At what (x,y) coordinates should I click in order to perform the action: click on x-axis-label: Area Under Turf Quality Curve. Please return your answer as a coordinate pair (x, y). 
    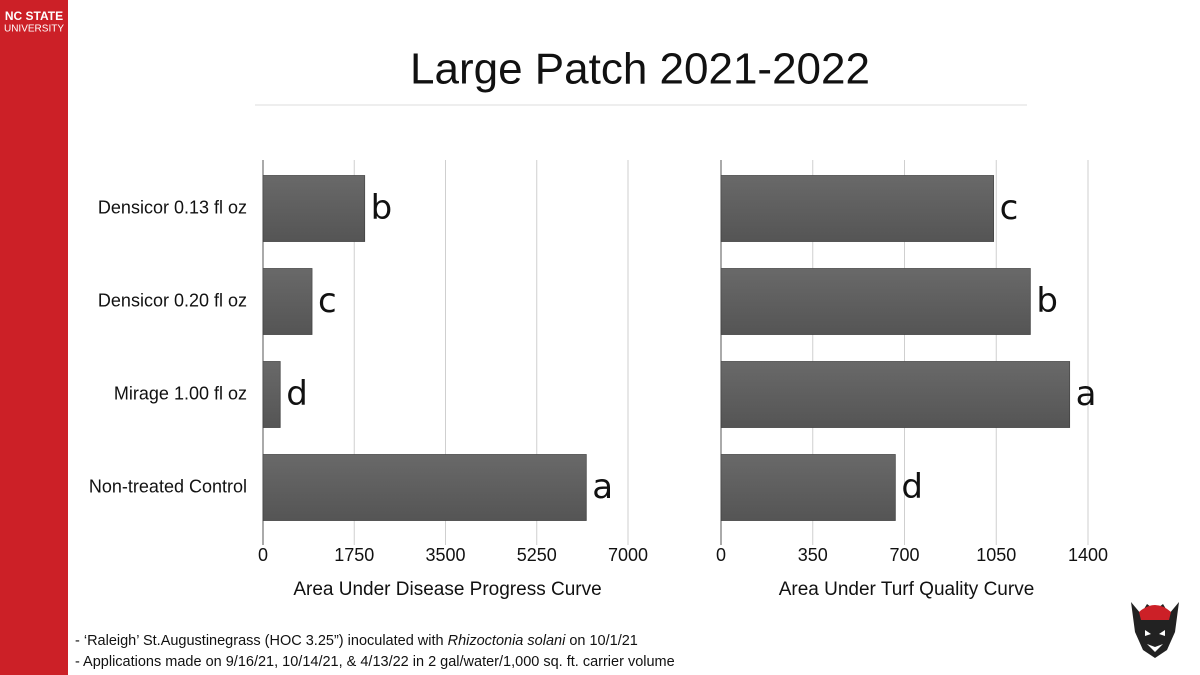
    Looking at the image, I should click on (907, 589).